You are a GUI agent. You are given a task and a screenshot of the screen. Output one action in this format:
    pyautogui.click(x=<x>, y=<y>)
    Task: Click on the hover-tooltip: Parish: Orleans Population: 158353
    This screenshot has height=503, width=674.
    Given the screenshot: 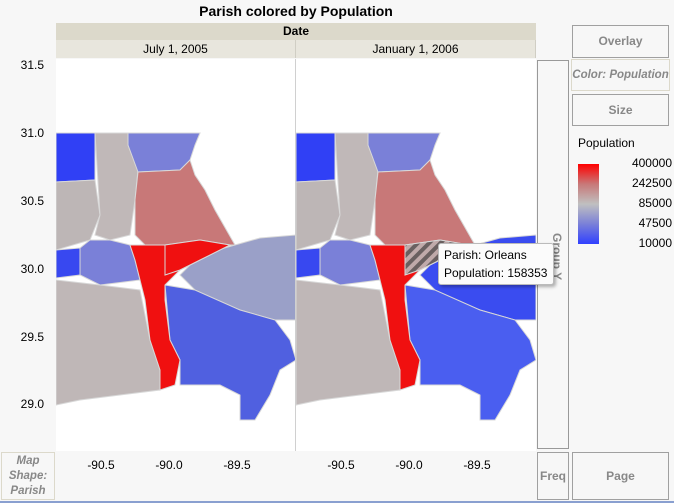 What is the action you would take?
    pyautogui.click(x=496, y=264)
    